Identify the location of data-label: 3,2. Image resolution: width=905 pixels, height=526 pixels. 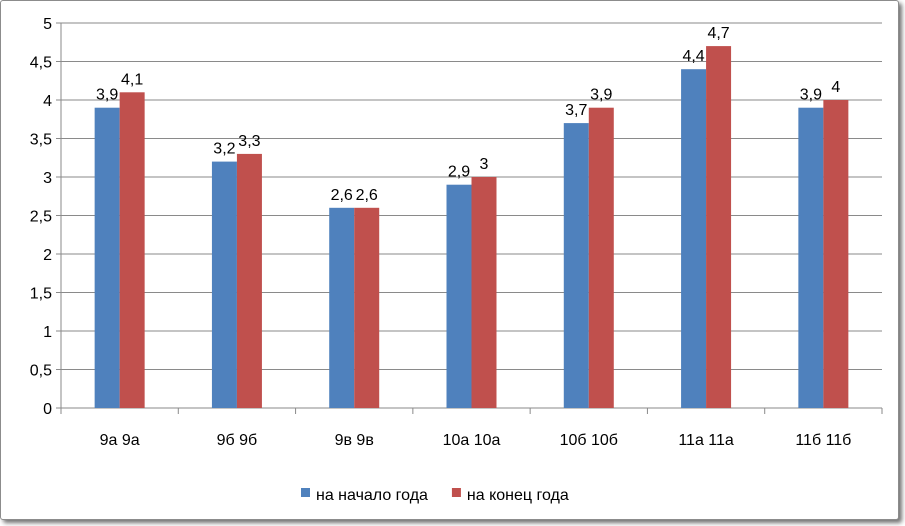
(224, 149).